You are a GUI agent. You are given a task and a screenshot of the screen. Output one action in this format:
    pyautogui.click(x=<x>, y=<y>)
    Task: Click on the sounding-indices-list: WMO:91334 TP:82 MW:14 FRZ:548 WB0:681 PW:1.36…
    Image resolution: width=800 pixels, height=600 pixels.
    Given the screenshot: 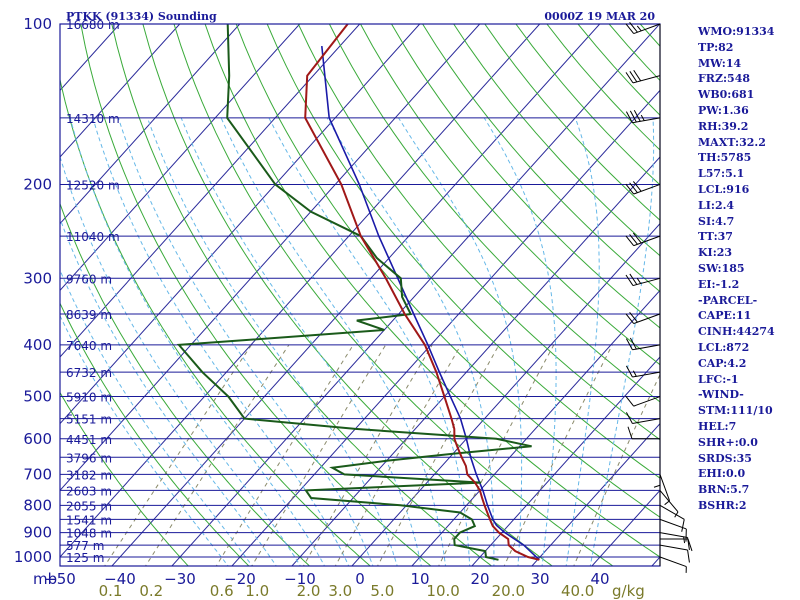 What is the action you would take?
    pyautogui.click(x=736, y=269)
    